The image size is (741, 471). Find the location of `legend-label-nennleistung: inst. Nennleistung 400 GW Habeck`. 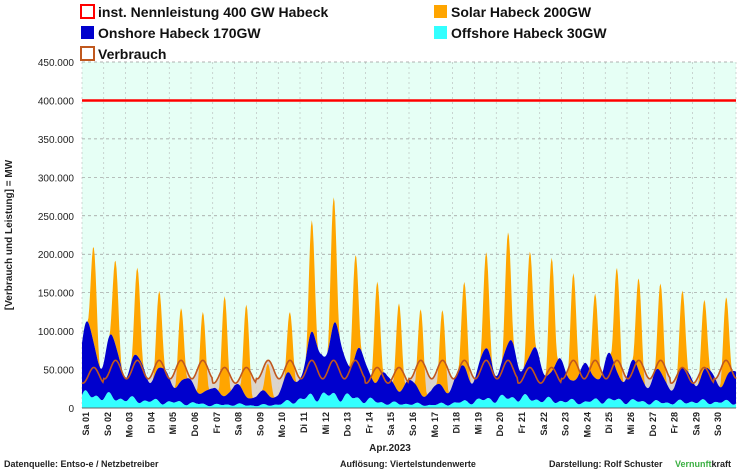

legend-label-nennleistung: inst. Nennleistung 400 GW Habeck is located at coordinates (213, 12).